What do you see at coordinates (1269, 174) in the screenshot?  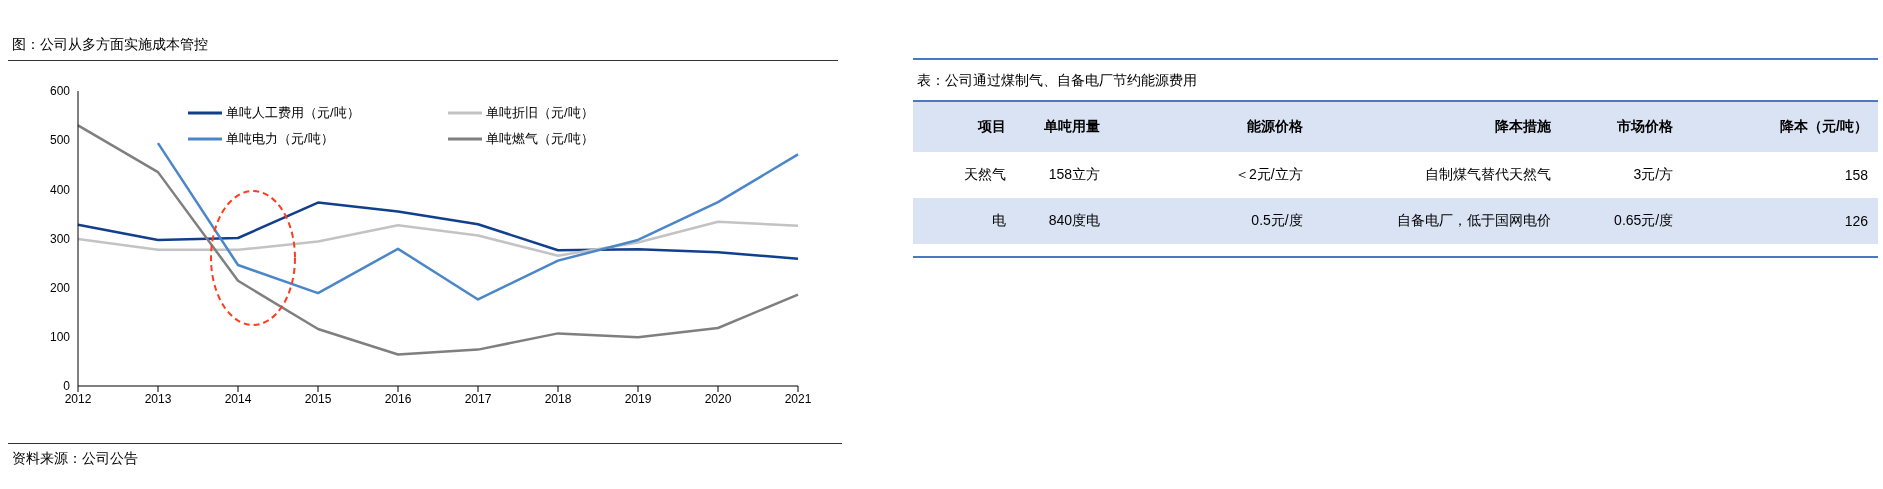 I see `text: ＜2元/立方` at bounding box center [1269, 174].